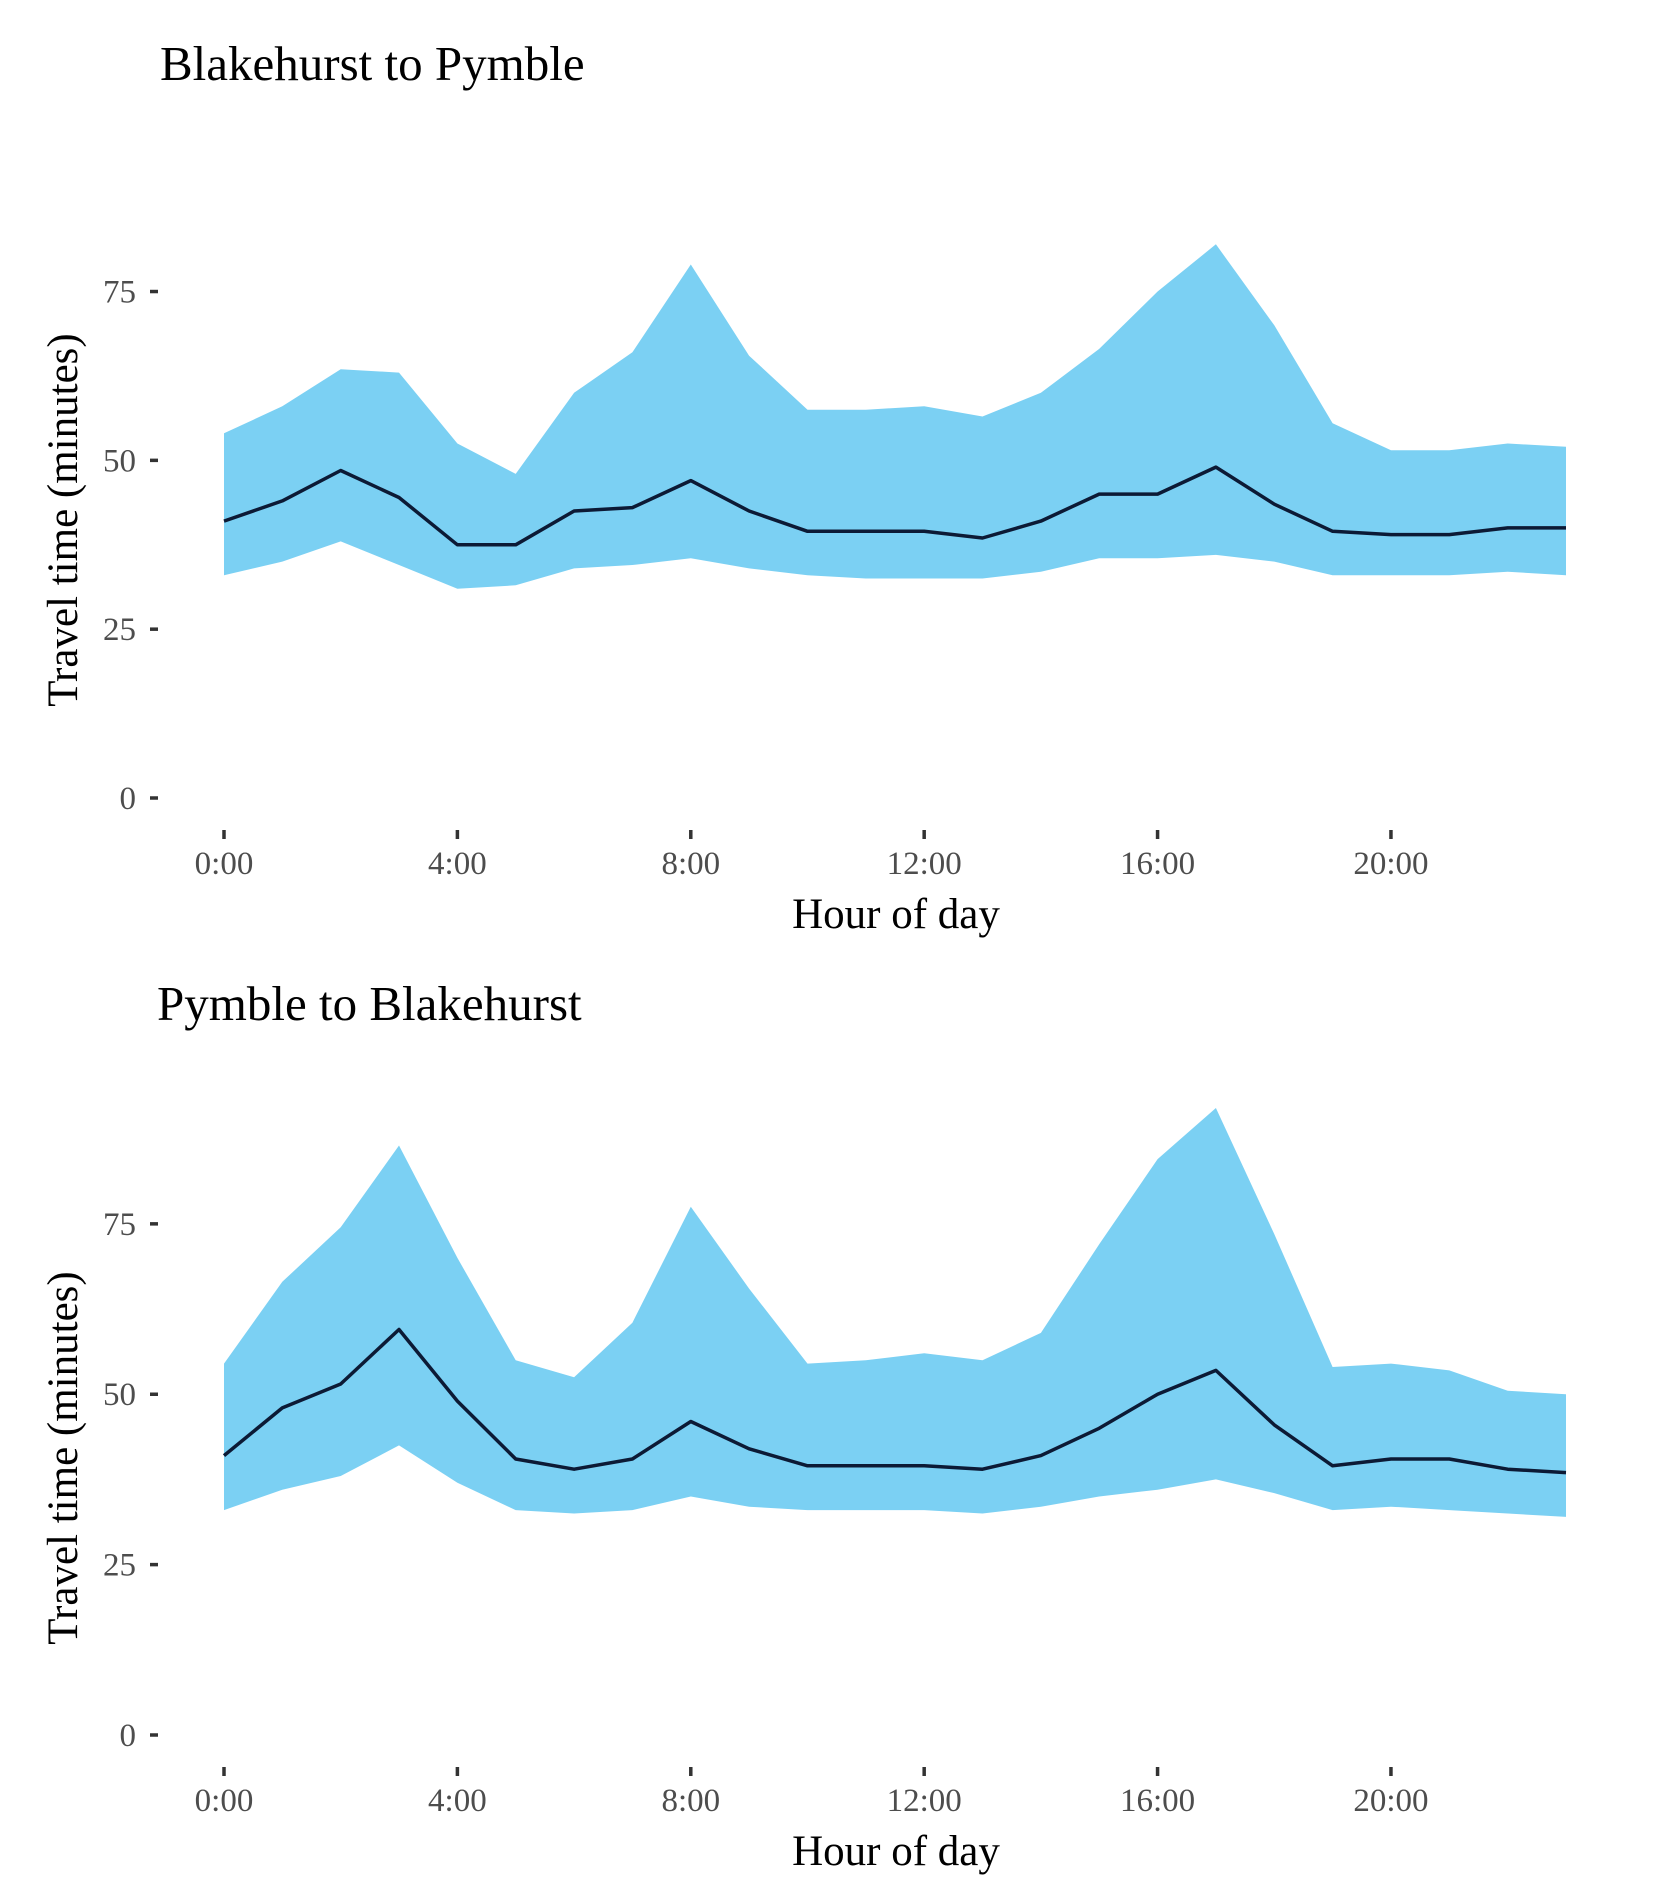 This screenshot has width=1653, height=1889. What do you see at coordinates (372, 63) in the screenshot?
I see `chart-title: Blakehurst to Pymble` at bounding box center [372, 63].